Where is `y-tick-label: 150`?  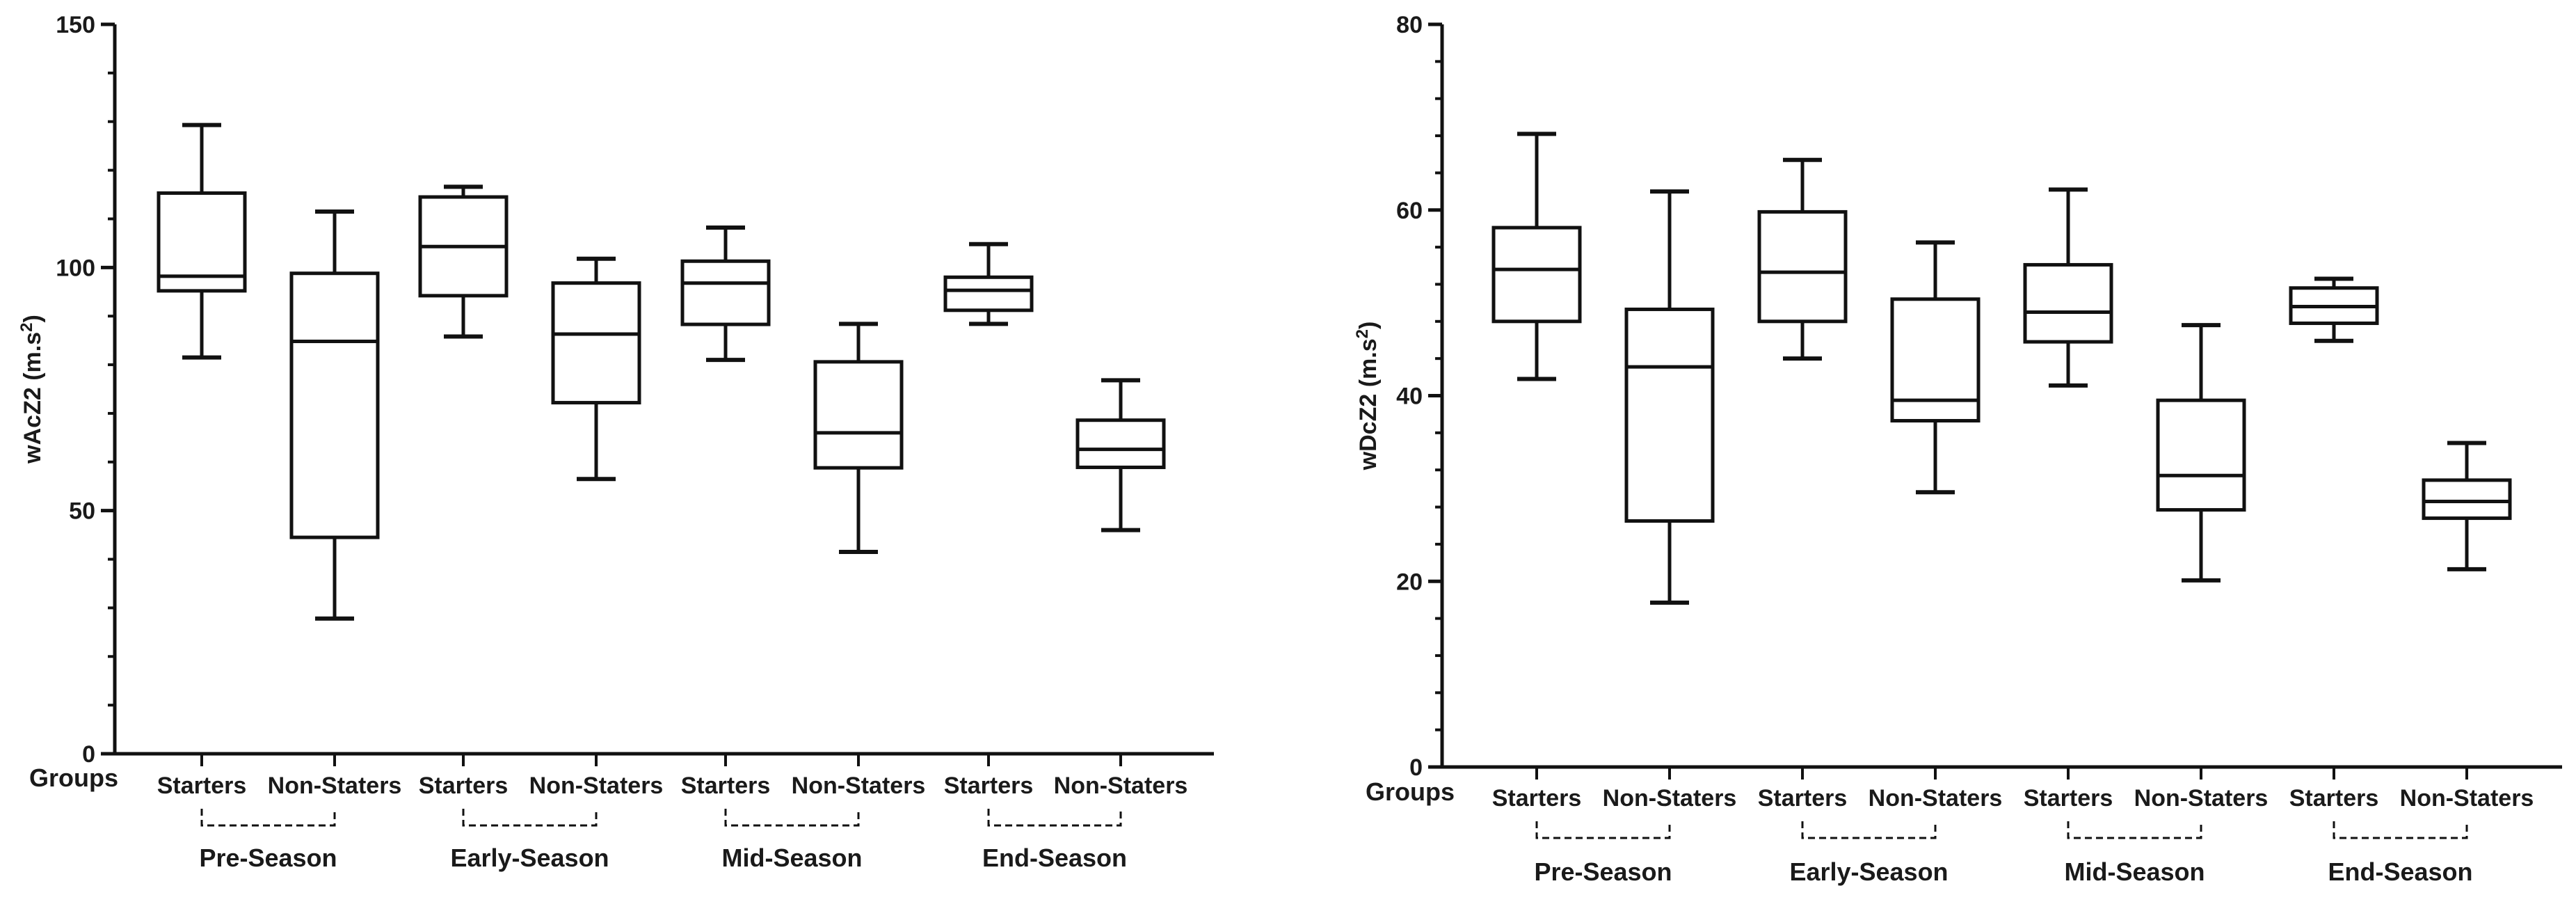
y-tick-label: 150 is located at coordinates (75, 25).